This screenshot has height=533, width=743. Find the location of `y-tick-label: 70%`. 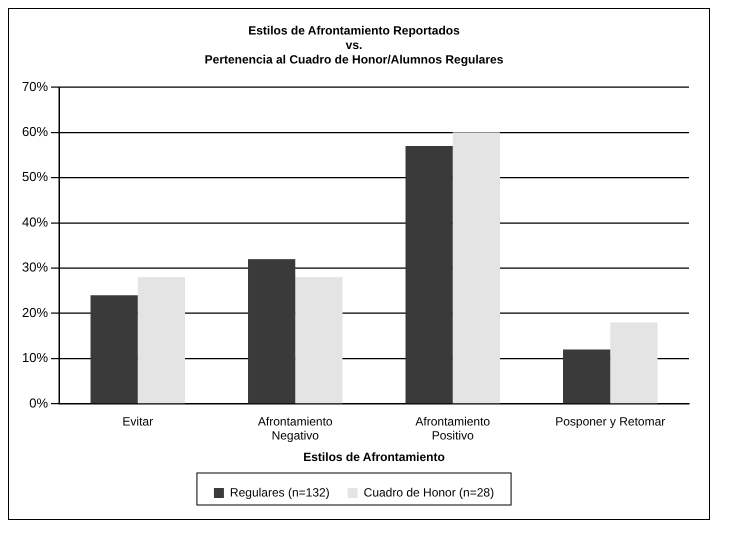

y-tick-label: 70% is located at coordinates (35, 86).